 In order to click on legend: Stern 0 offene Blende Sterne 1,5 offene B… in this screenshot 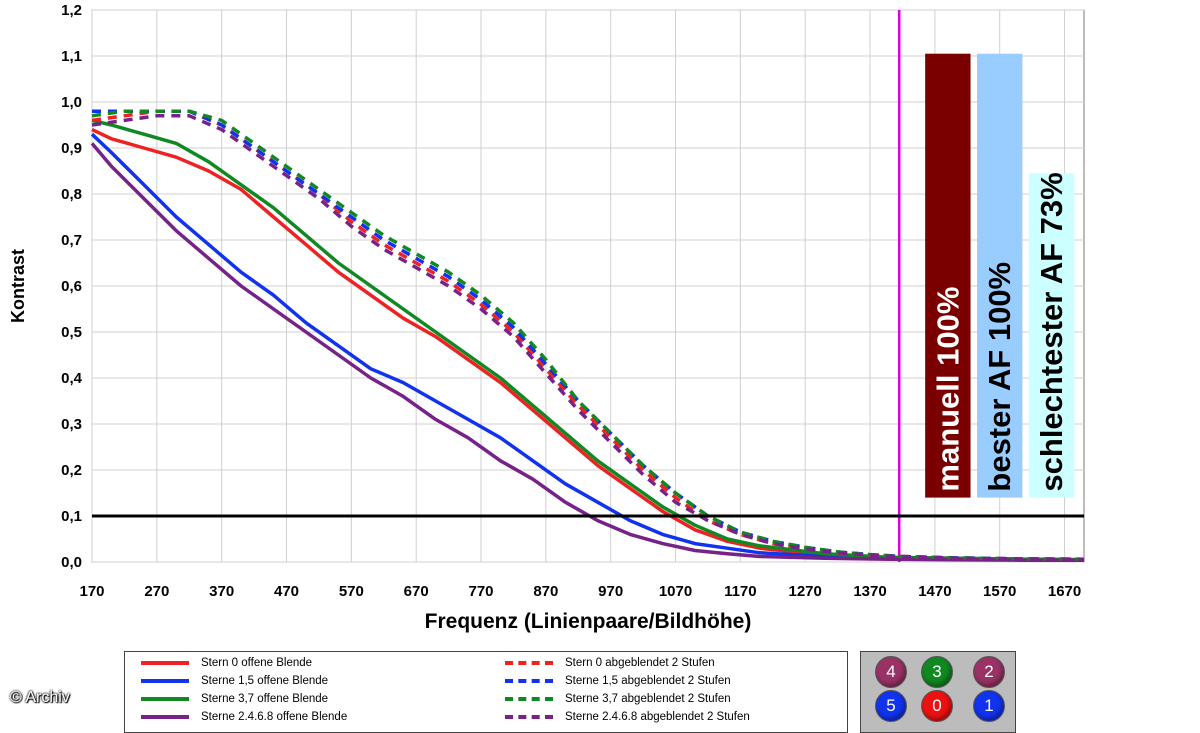, I will do `click(486, 692)`.